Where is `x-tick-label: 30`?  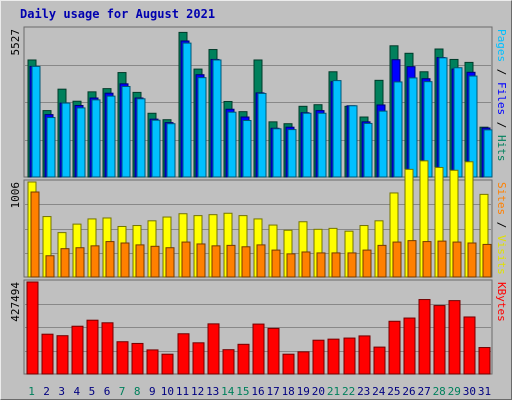
x-tick-label: 30 is located at coordinates (469, 391).